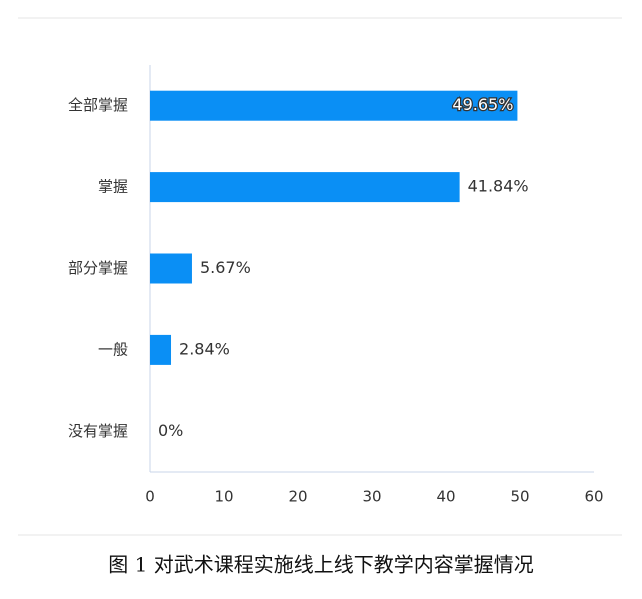 Image resolution: width=642 pixels, height=599 pixels. I want to click on value-label: 41.84%, so click(498, 186).